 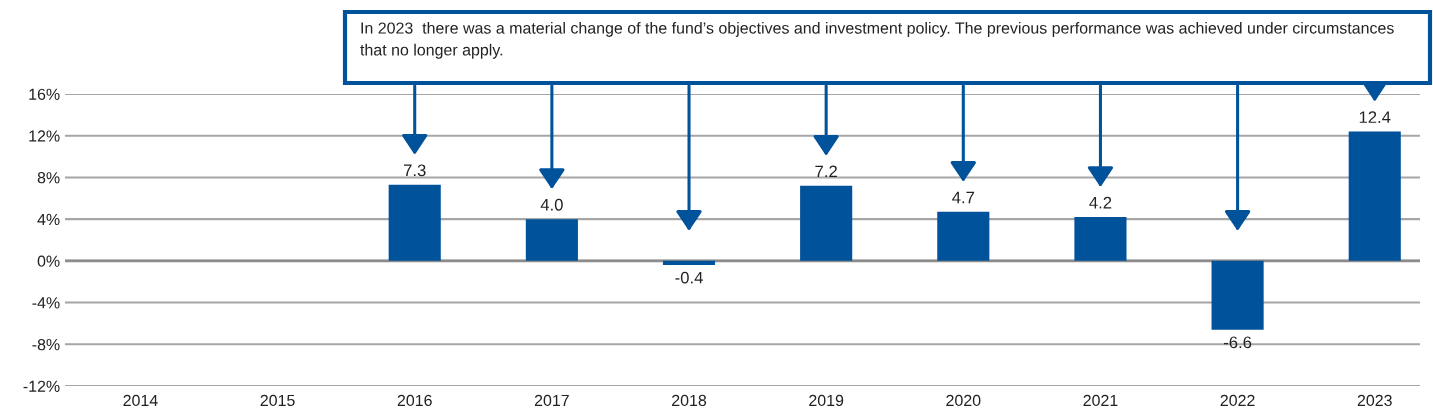 What do you see at coordinates (689, 400) in the screenshot?
I see `x-tick-label: 2018` at bounding box center [689, 400].